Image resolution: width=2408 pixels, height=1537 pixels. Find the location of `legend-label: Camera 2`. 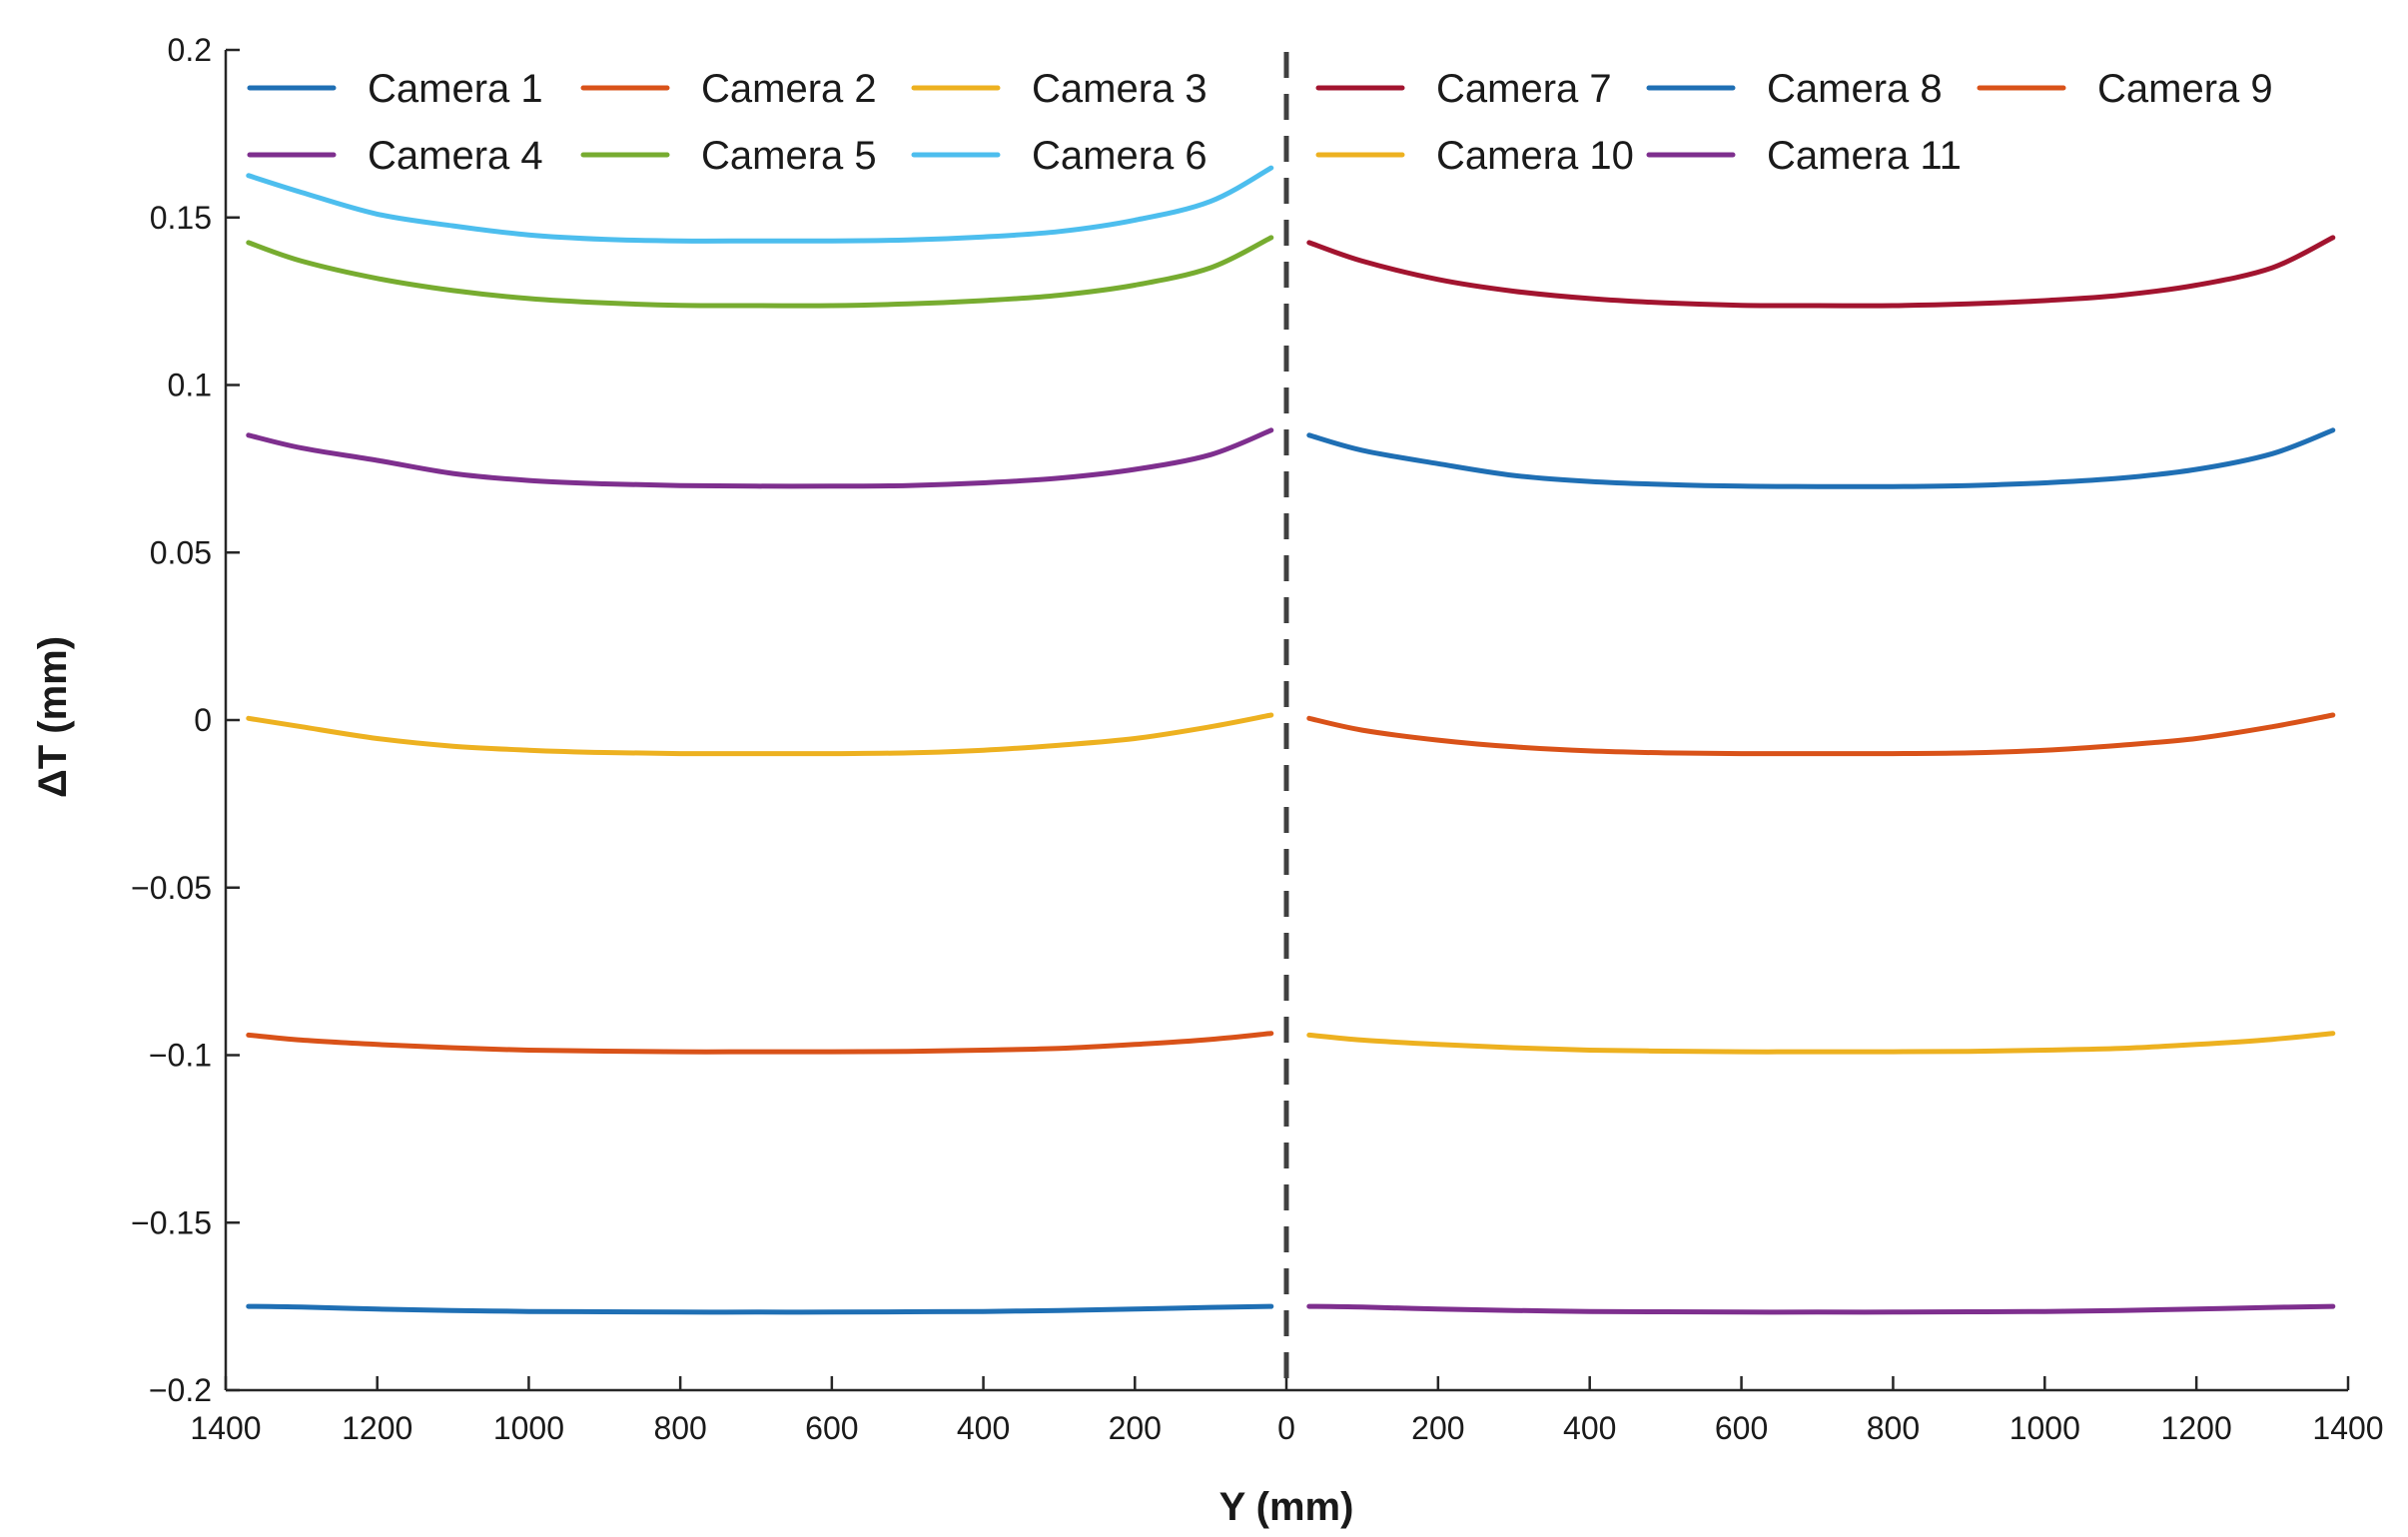

legend-label: Camera 2 is located at coordinates (789, 89).